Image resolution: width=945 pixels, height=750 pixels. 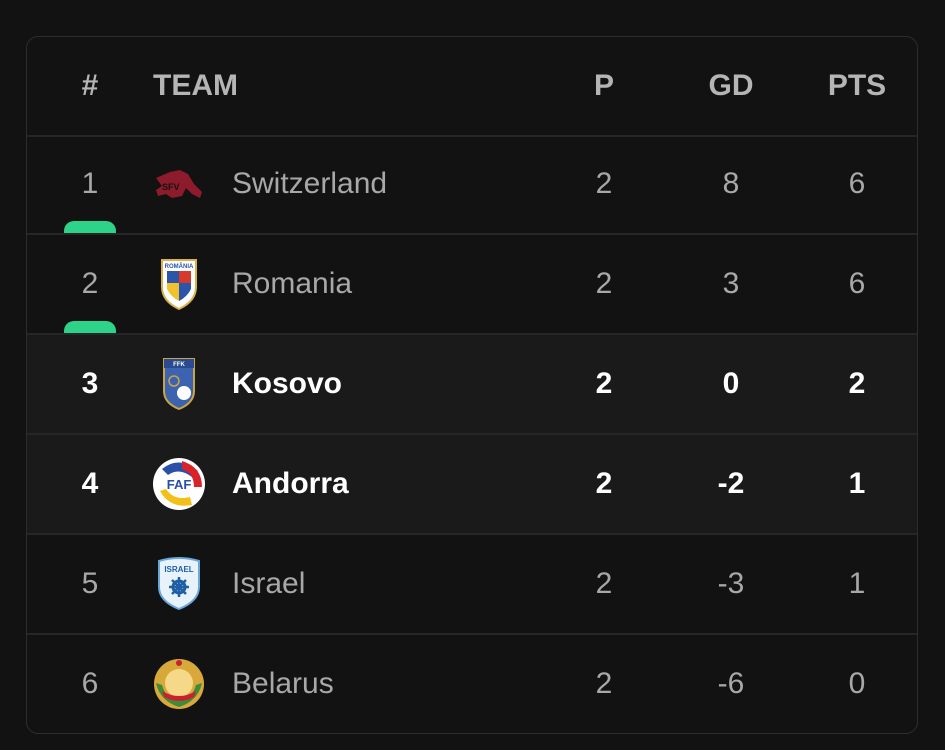 I want to click on andorra-crest-icon: FAF, so click(x=179, y=484).